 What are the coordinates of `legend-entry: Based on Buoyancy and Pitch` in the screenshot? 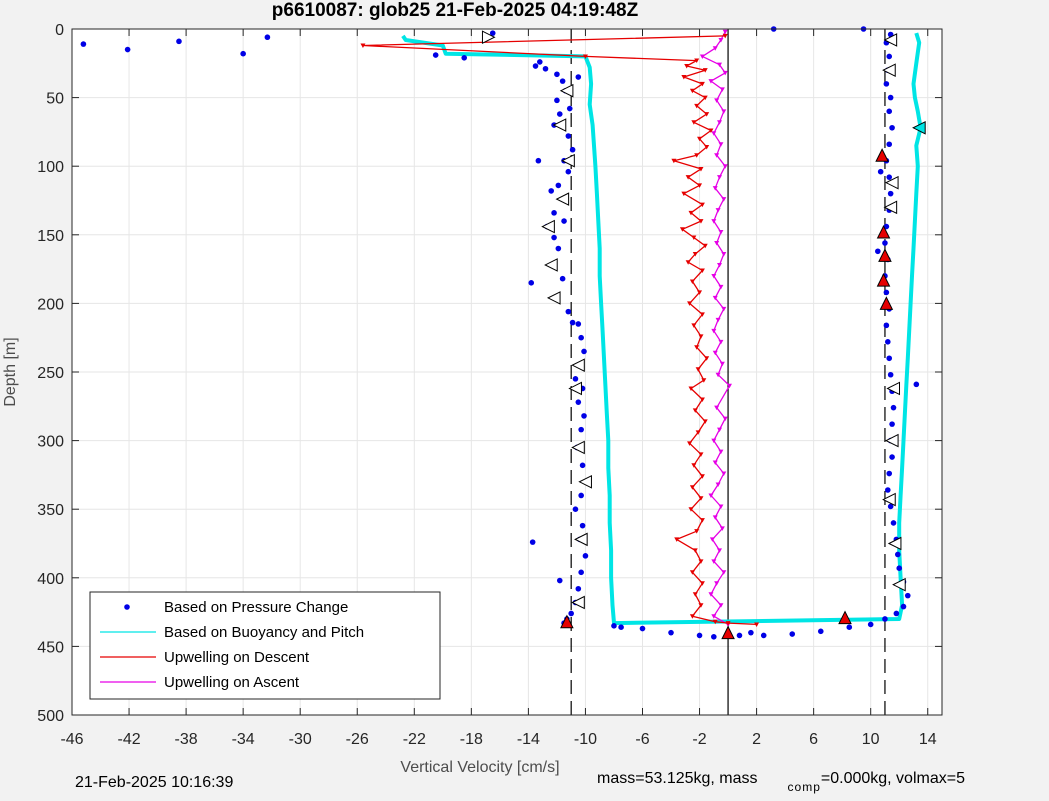 It's located at (264, 632).